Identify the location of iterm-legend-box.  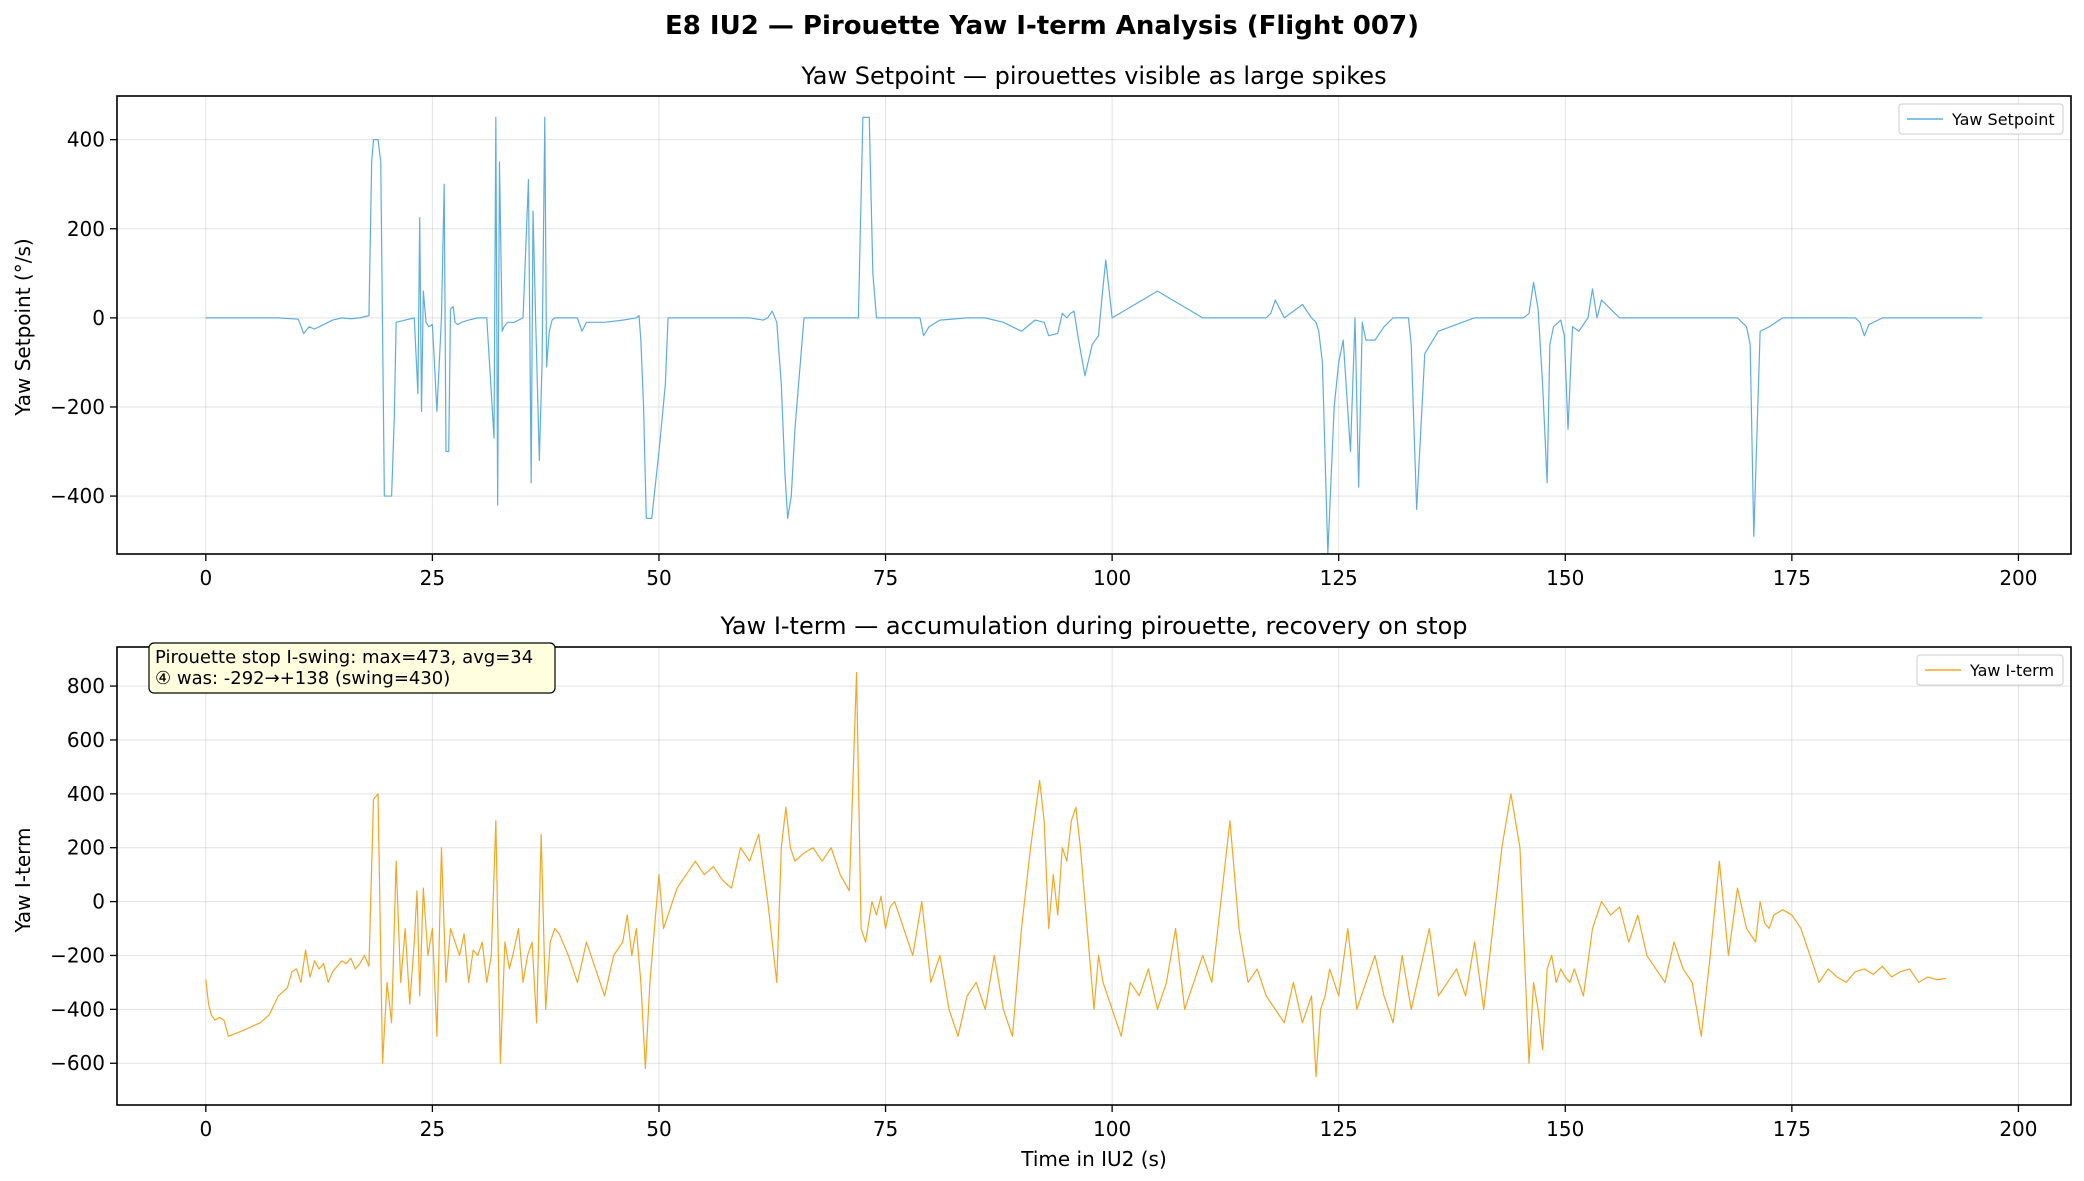
(1990, 670).